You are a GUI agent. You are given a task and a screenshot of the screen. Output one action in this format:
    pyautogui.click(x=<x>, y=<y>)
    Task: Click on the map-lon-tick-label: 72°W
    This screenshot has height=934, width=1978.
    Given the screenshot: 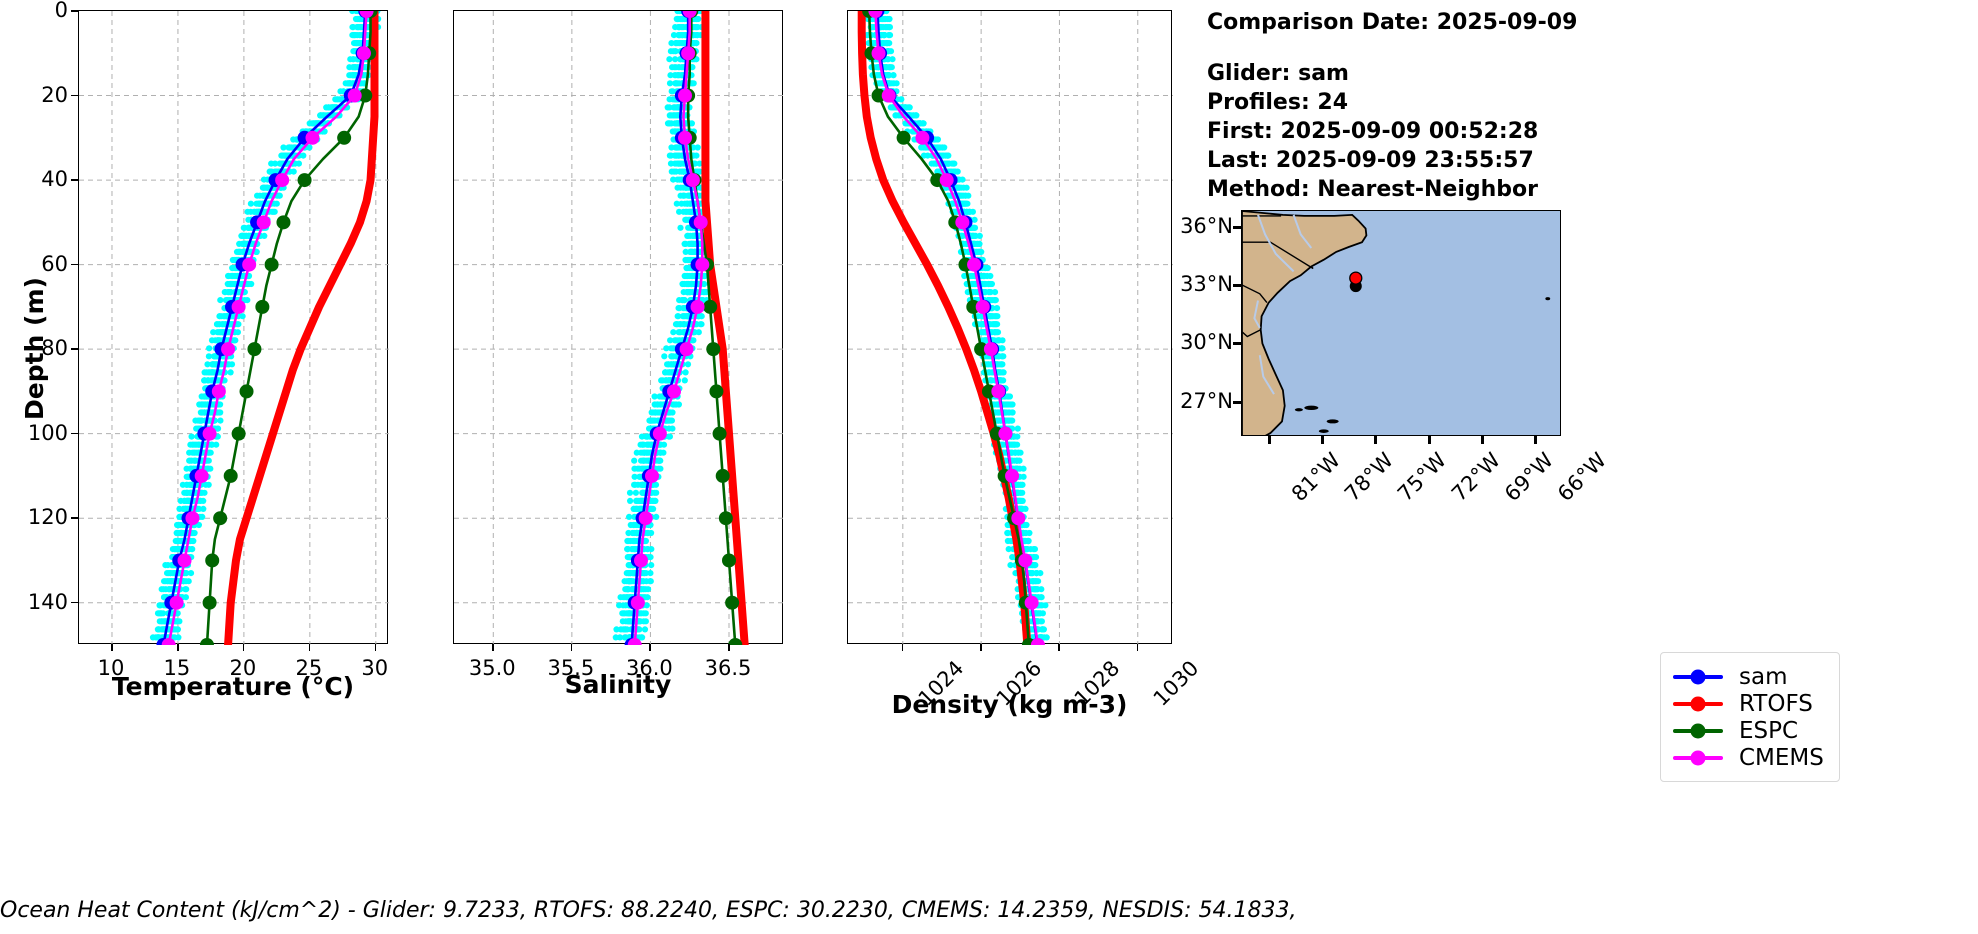 What is the action you would take?
    pyautogui.click(x=1475, y=477)
    